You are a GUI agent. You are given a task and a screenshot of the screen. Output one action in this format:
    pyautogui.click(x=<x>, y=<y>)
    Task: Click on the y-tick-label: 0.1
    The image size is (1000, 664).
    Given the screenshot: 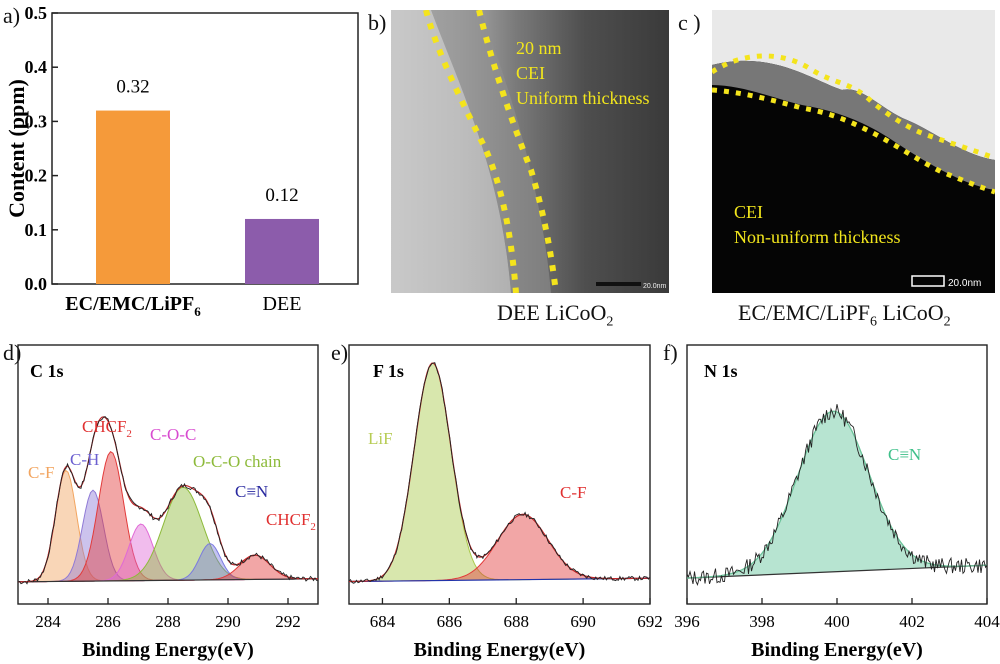 What is the action you would take?
    pyautogui.click(x=36, y=230)
    